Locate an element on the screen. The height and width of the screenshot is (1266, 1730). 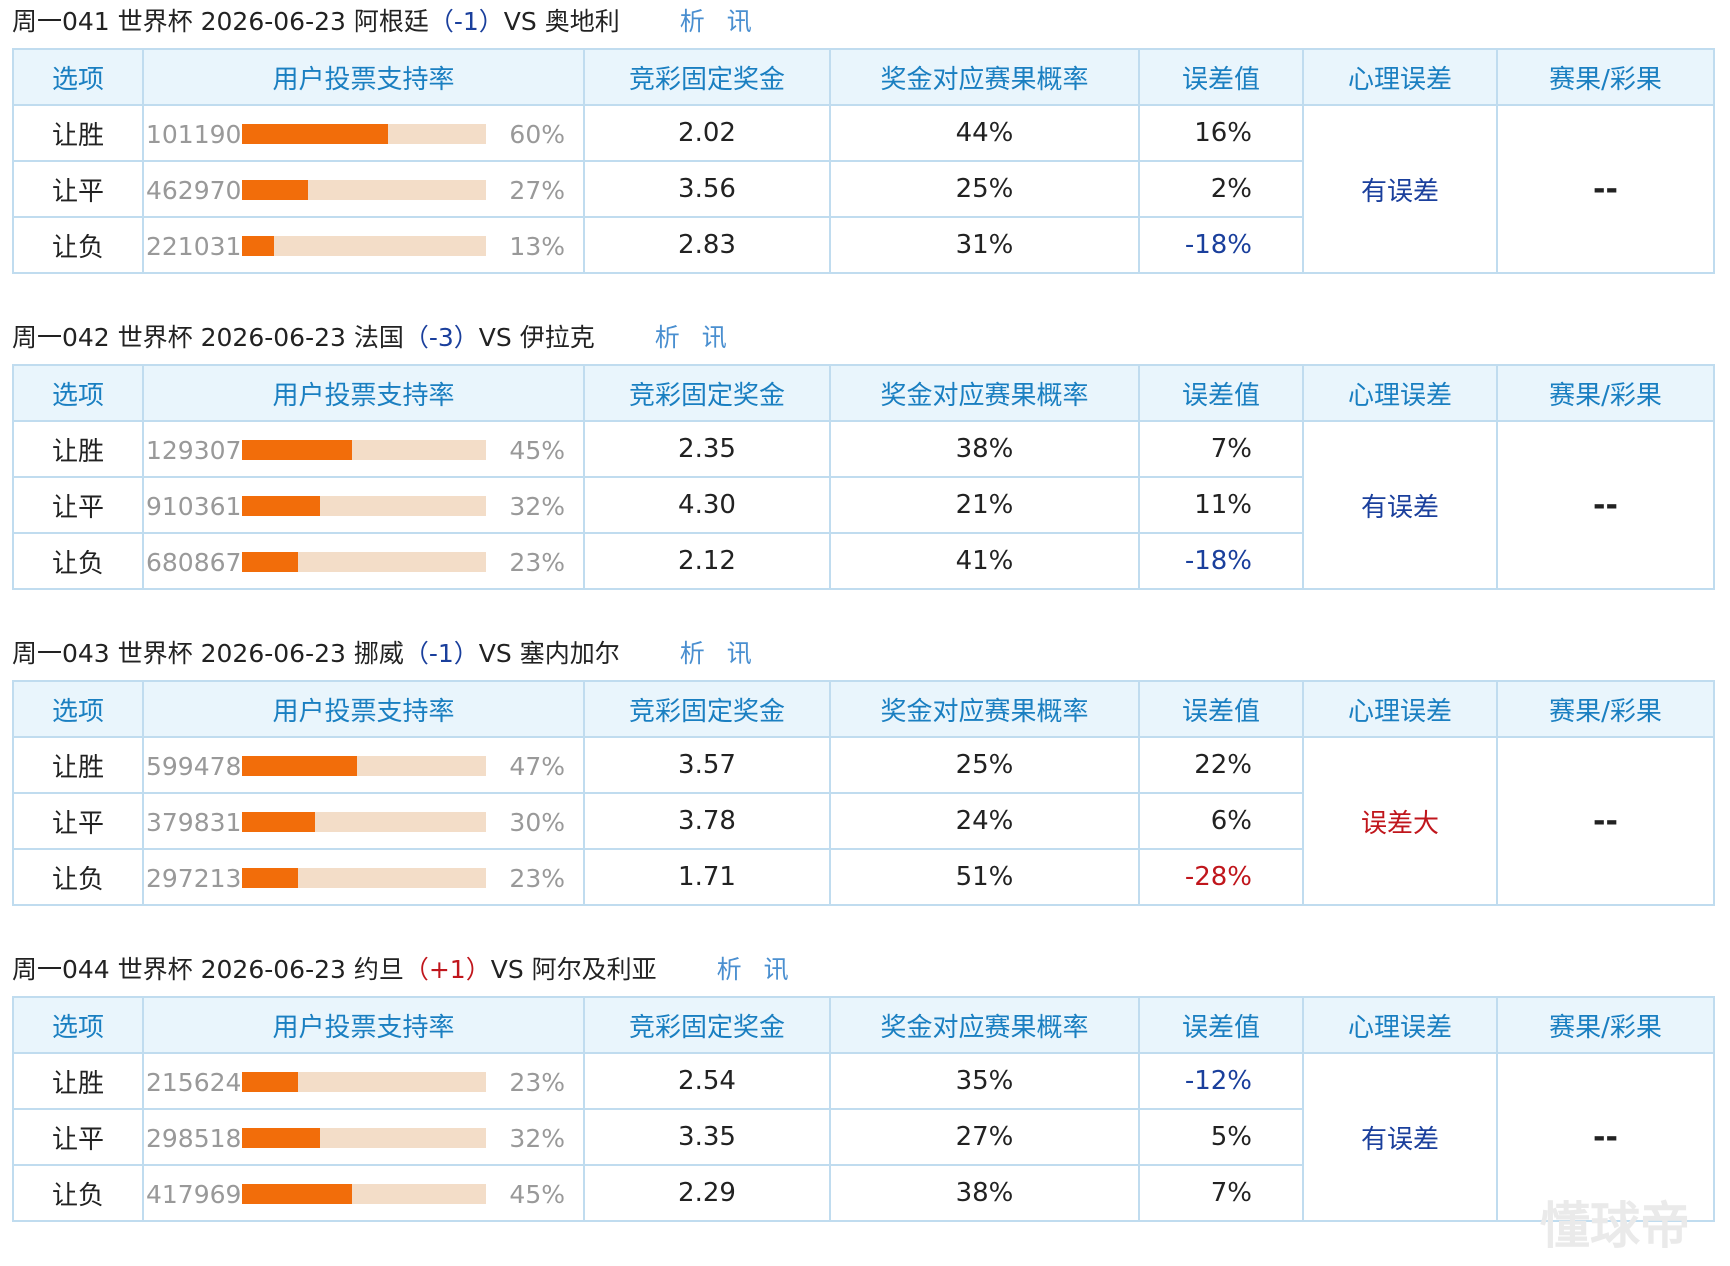
vote-cell: 221031 13% is located at coordinates (363, 245).